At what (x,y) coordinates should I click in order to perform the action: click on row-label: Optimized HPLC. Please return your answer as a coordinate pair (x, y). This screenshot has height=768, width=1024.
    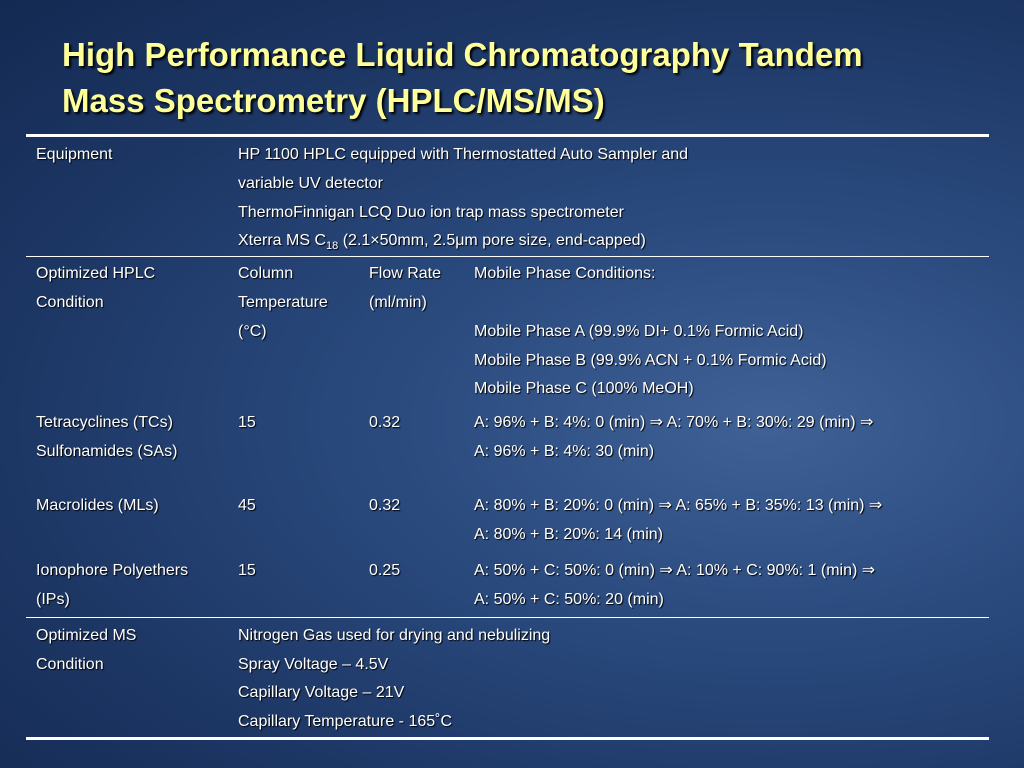
    Looking at the image, I should click on (96, 273).